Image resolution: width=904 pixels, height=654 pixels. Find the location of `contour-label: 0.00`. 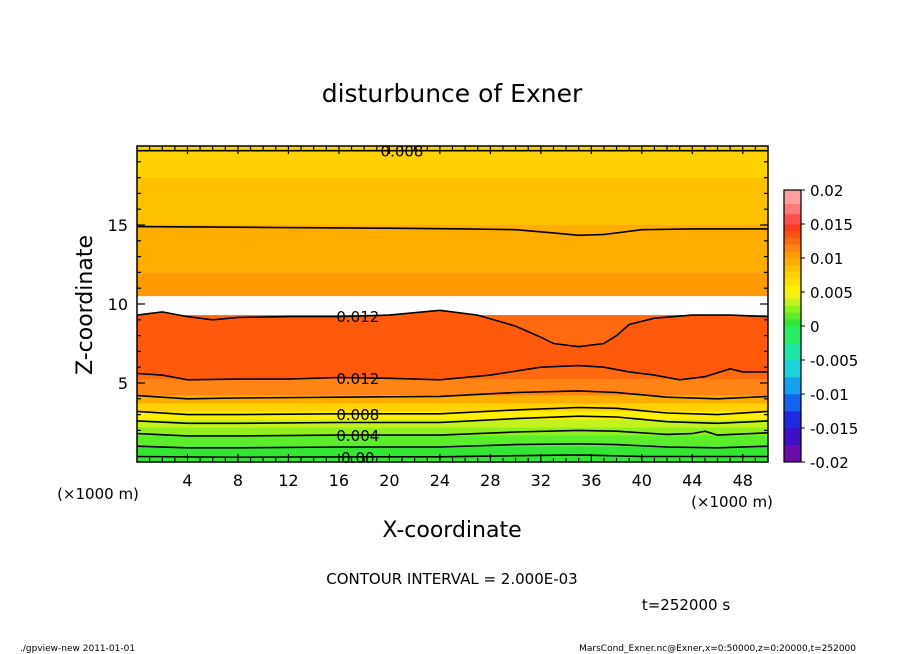

contour-label: 0.00 is located at coordinates (357, 458).